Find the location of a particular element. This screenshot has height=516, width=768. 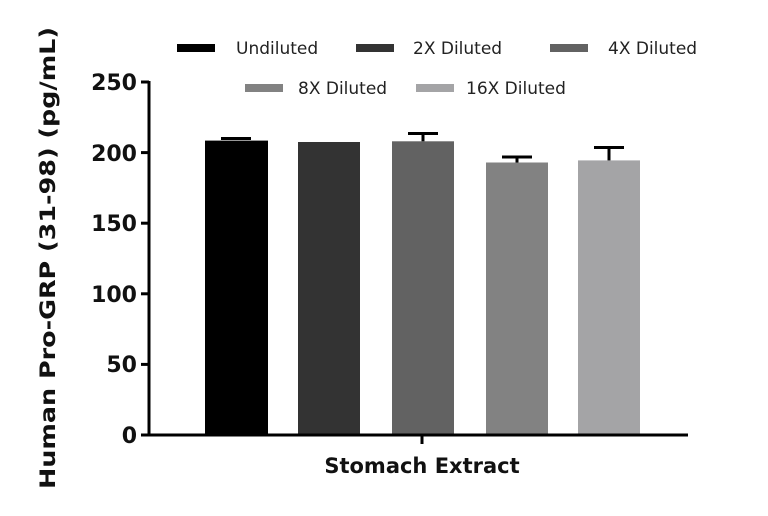

y-tick-labels: 0 50 100 150 200 250 is located at coordinates (114, 260).